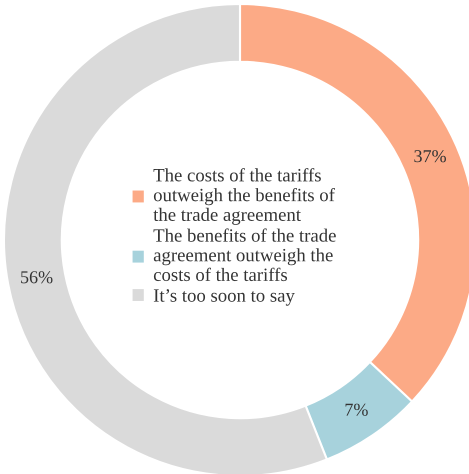 This screenshot has height=474, width=469. I want to click on data-label: 7%, so click(357, 410).